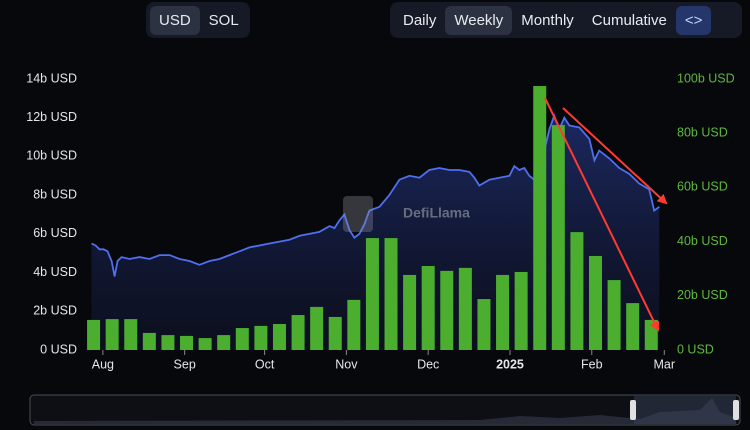 The height and width of the screenshot is (430, 750). I want to click on brush-track, so click(385, 410).